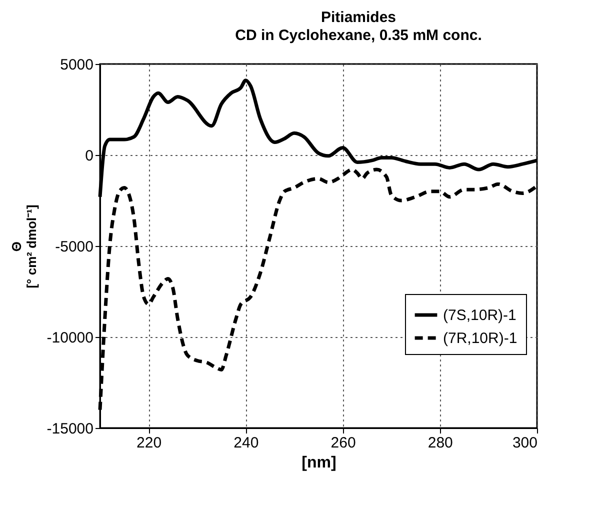 The image size is (604, 510). What do you see at coordinates (319, 463) in the screenshot?
I see `x-axis-title: [nm]` at bounding box center [319, 463].